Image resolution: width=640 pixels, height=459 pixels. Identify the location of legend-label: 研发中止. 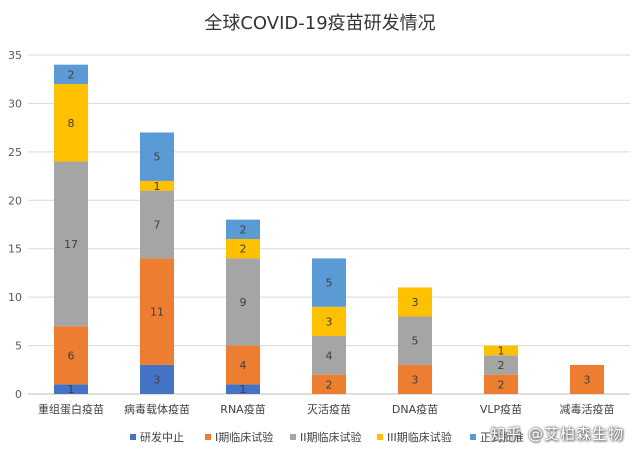
(162, 437).